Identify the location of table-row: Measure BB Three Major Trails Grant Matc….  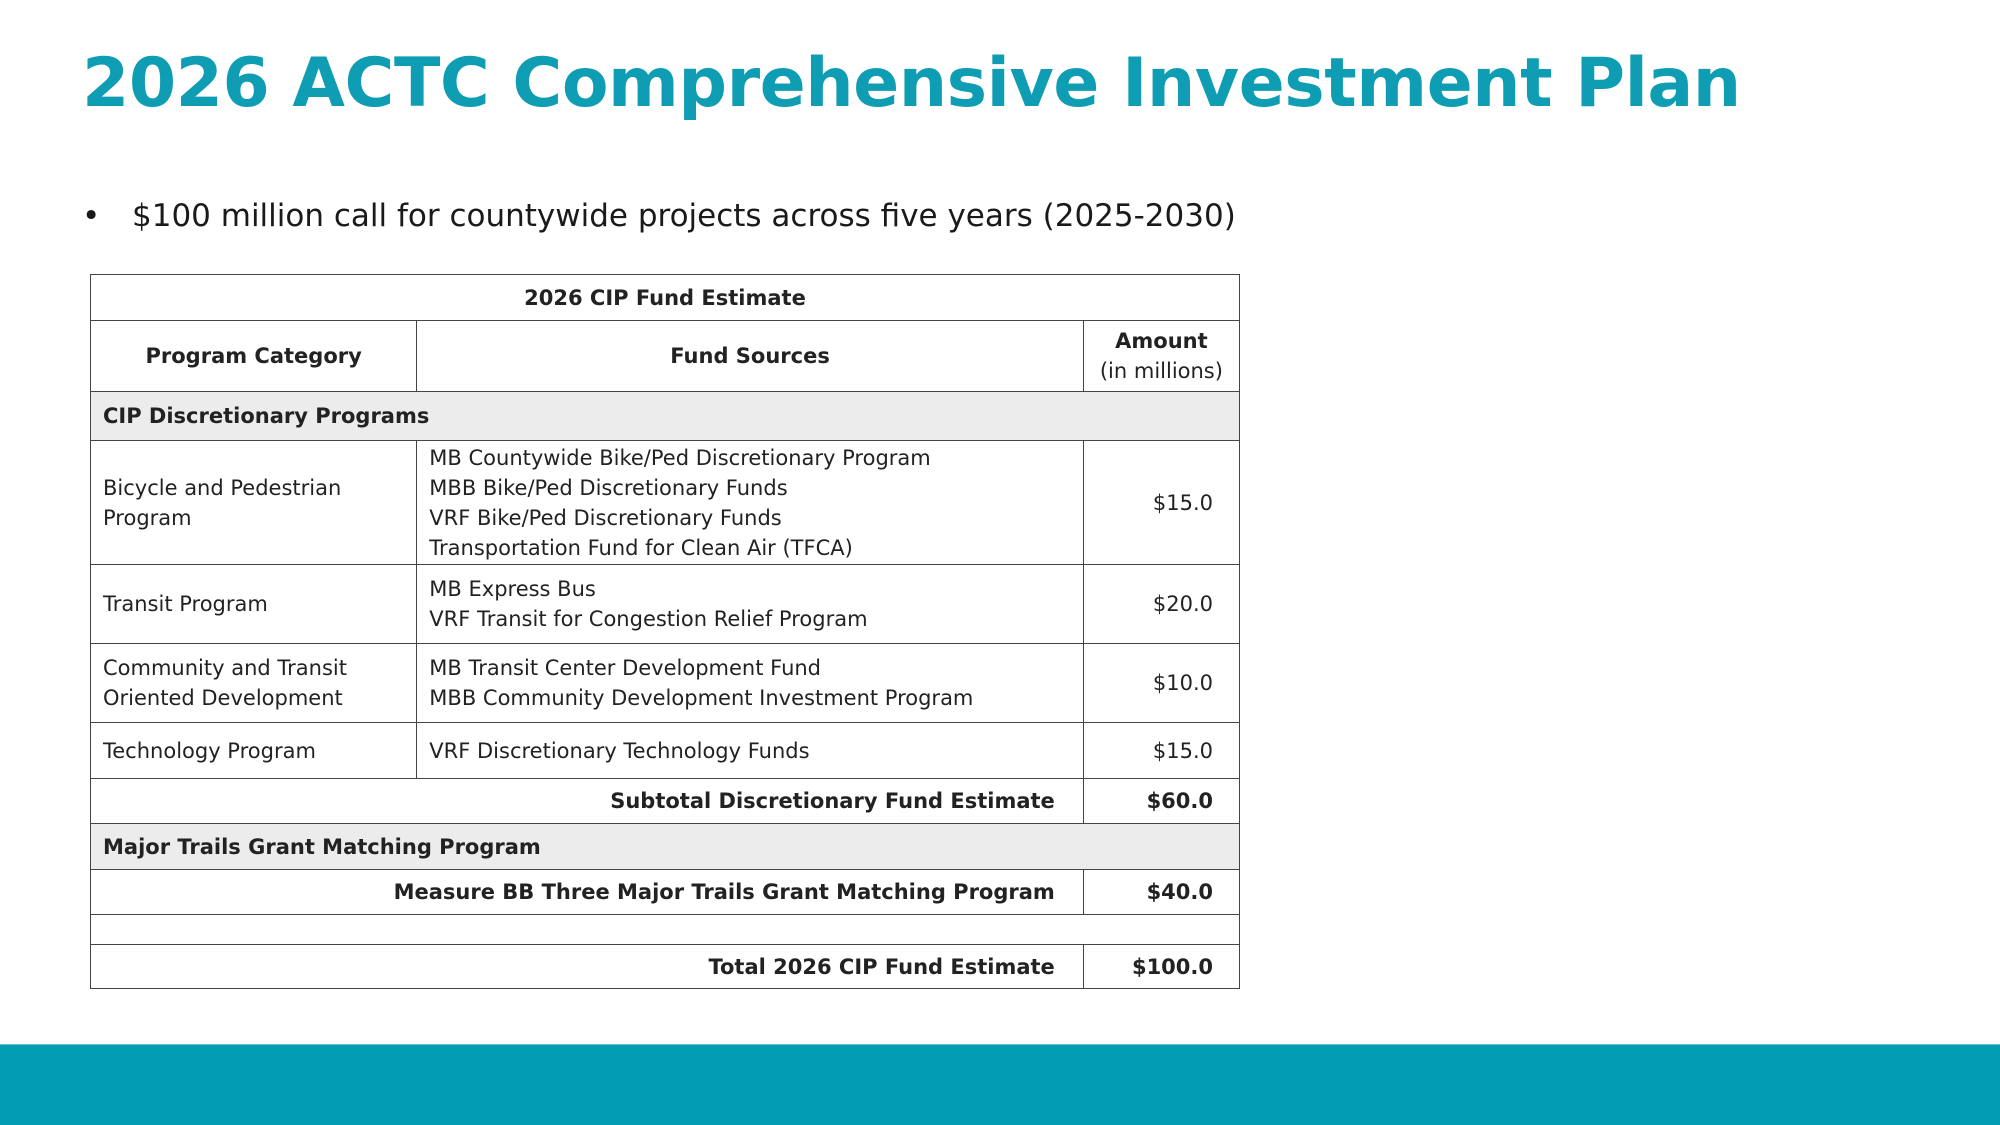
(665, 892).